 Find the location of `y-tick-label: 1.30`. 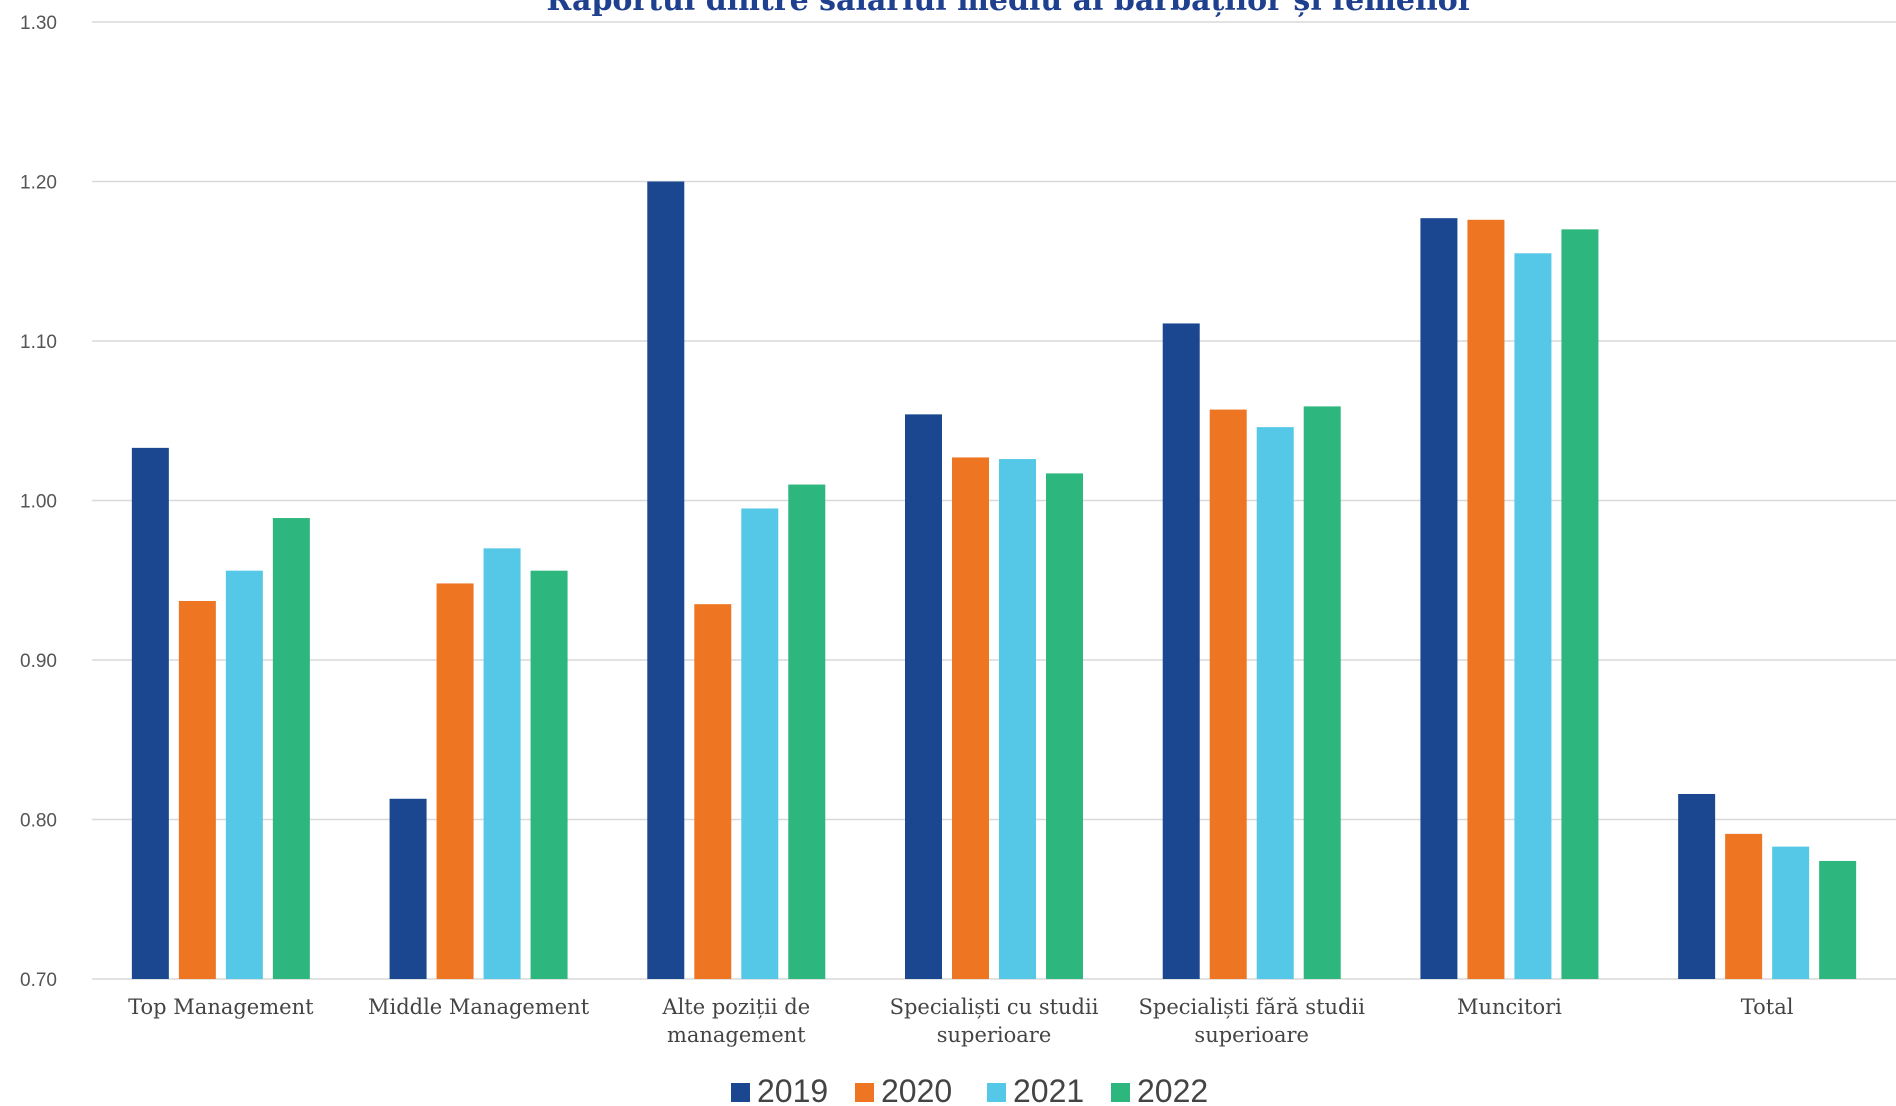

y-tick-label: 1.30 is located at coordinates (38, 23).